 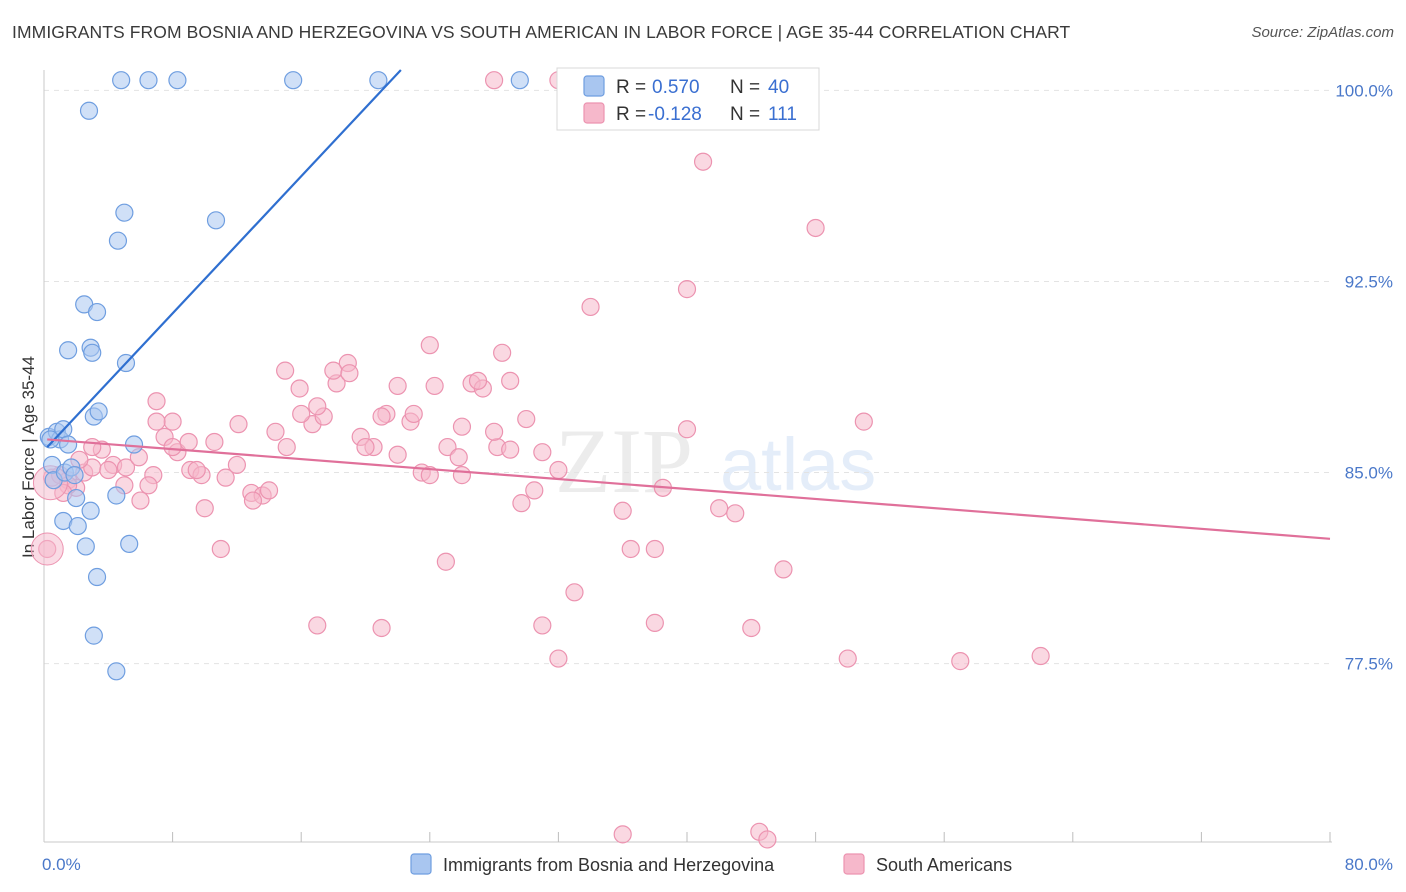 What do you see at coordinates (715, 461) in the screenshot?
I see `watermark: ZIP atlas` at bounding box center [715, 461].